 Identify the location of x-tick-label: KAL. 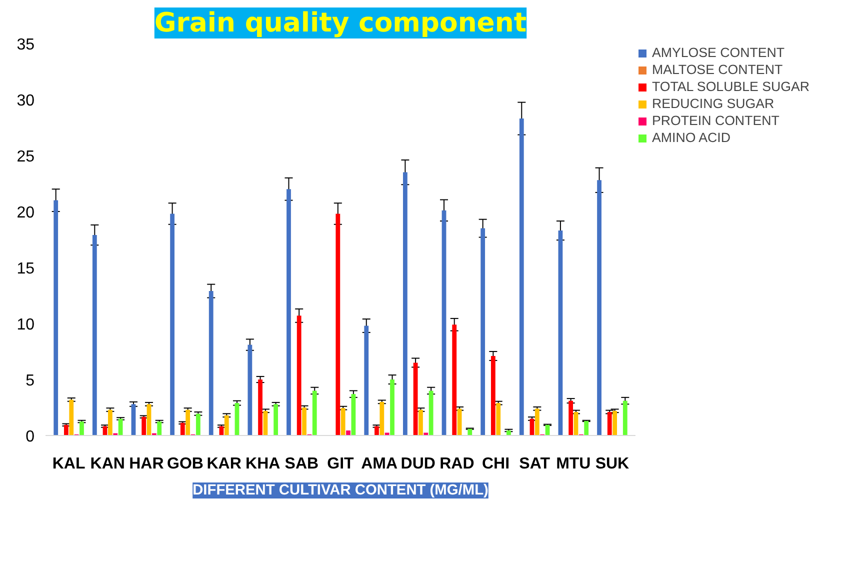
(69, 464).